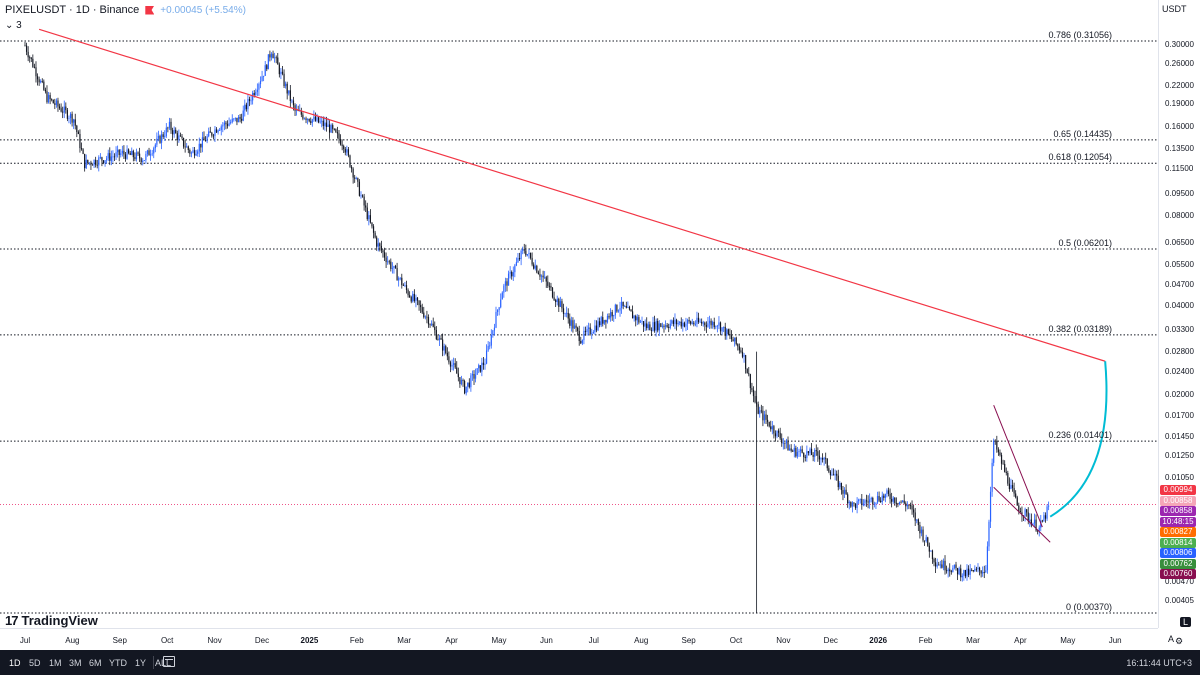 The height and width of the screenshot is (675, 1200). I want to click on currency-label: USDT, so click(1174, 9).